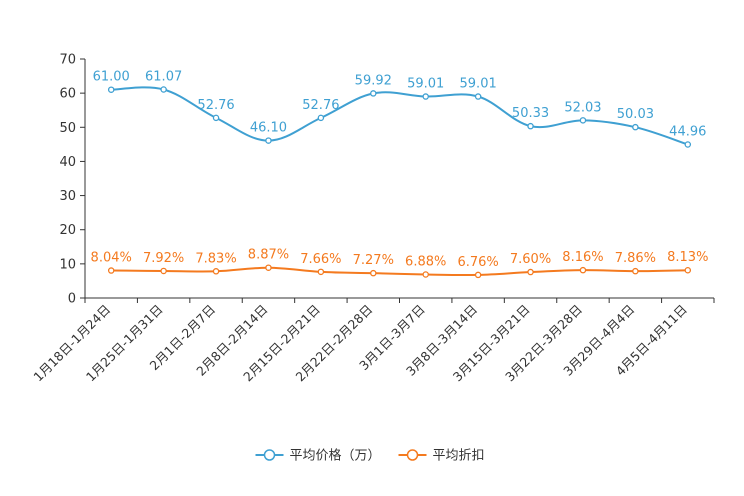  I want to click on y-tick-label: 40, so click(67, 162).